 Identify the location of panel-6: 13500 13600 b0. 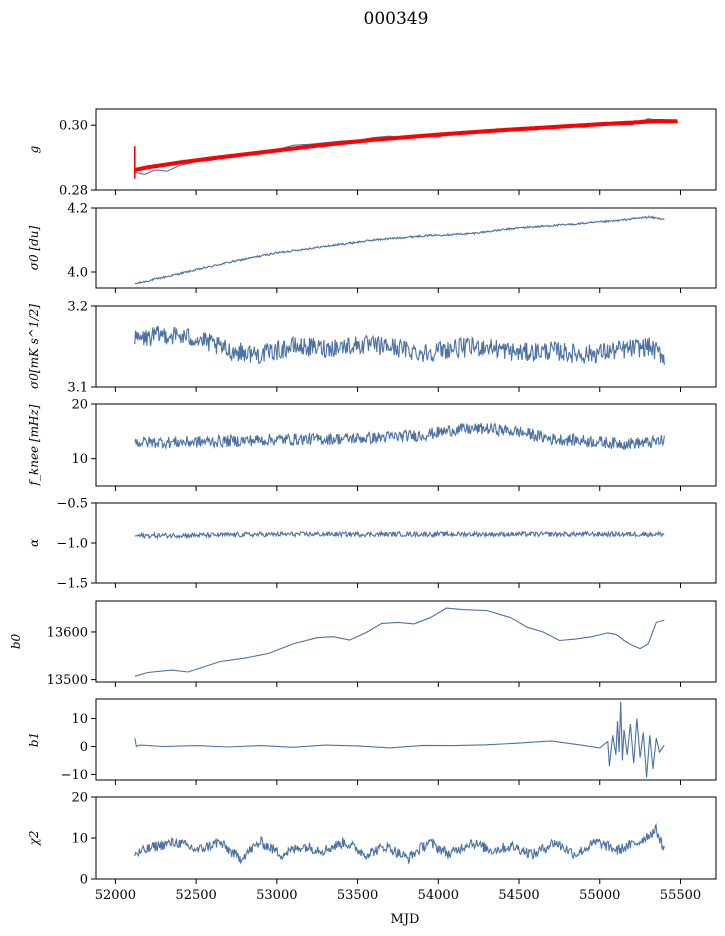
(363, 644).